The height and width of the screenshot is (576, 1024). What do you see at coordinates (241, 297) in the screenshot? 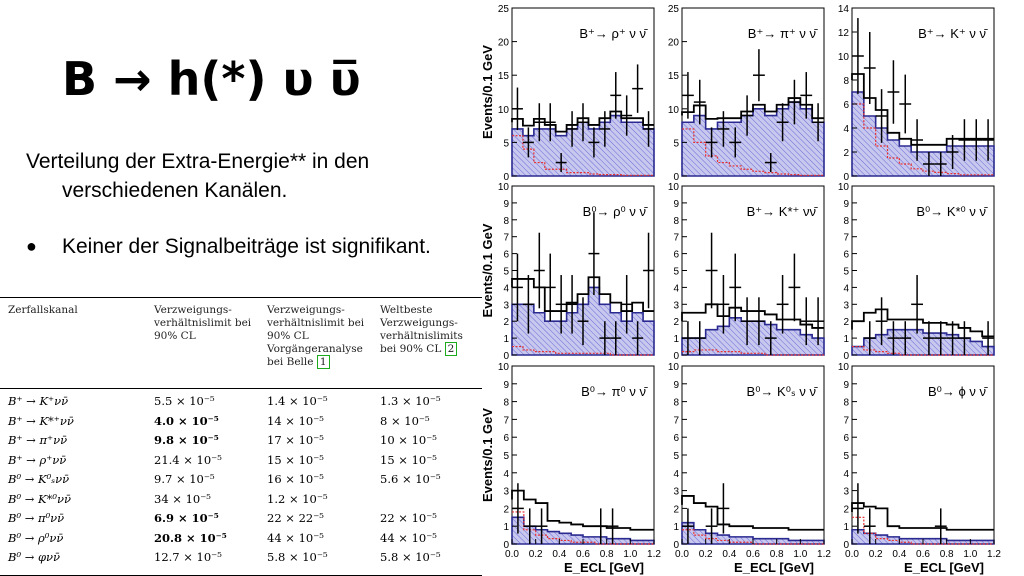
I see `table-top-rule` at bounding box center [241, 297].